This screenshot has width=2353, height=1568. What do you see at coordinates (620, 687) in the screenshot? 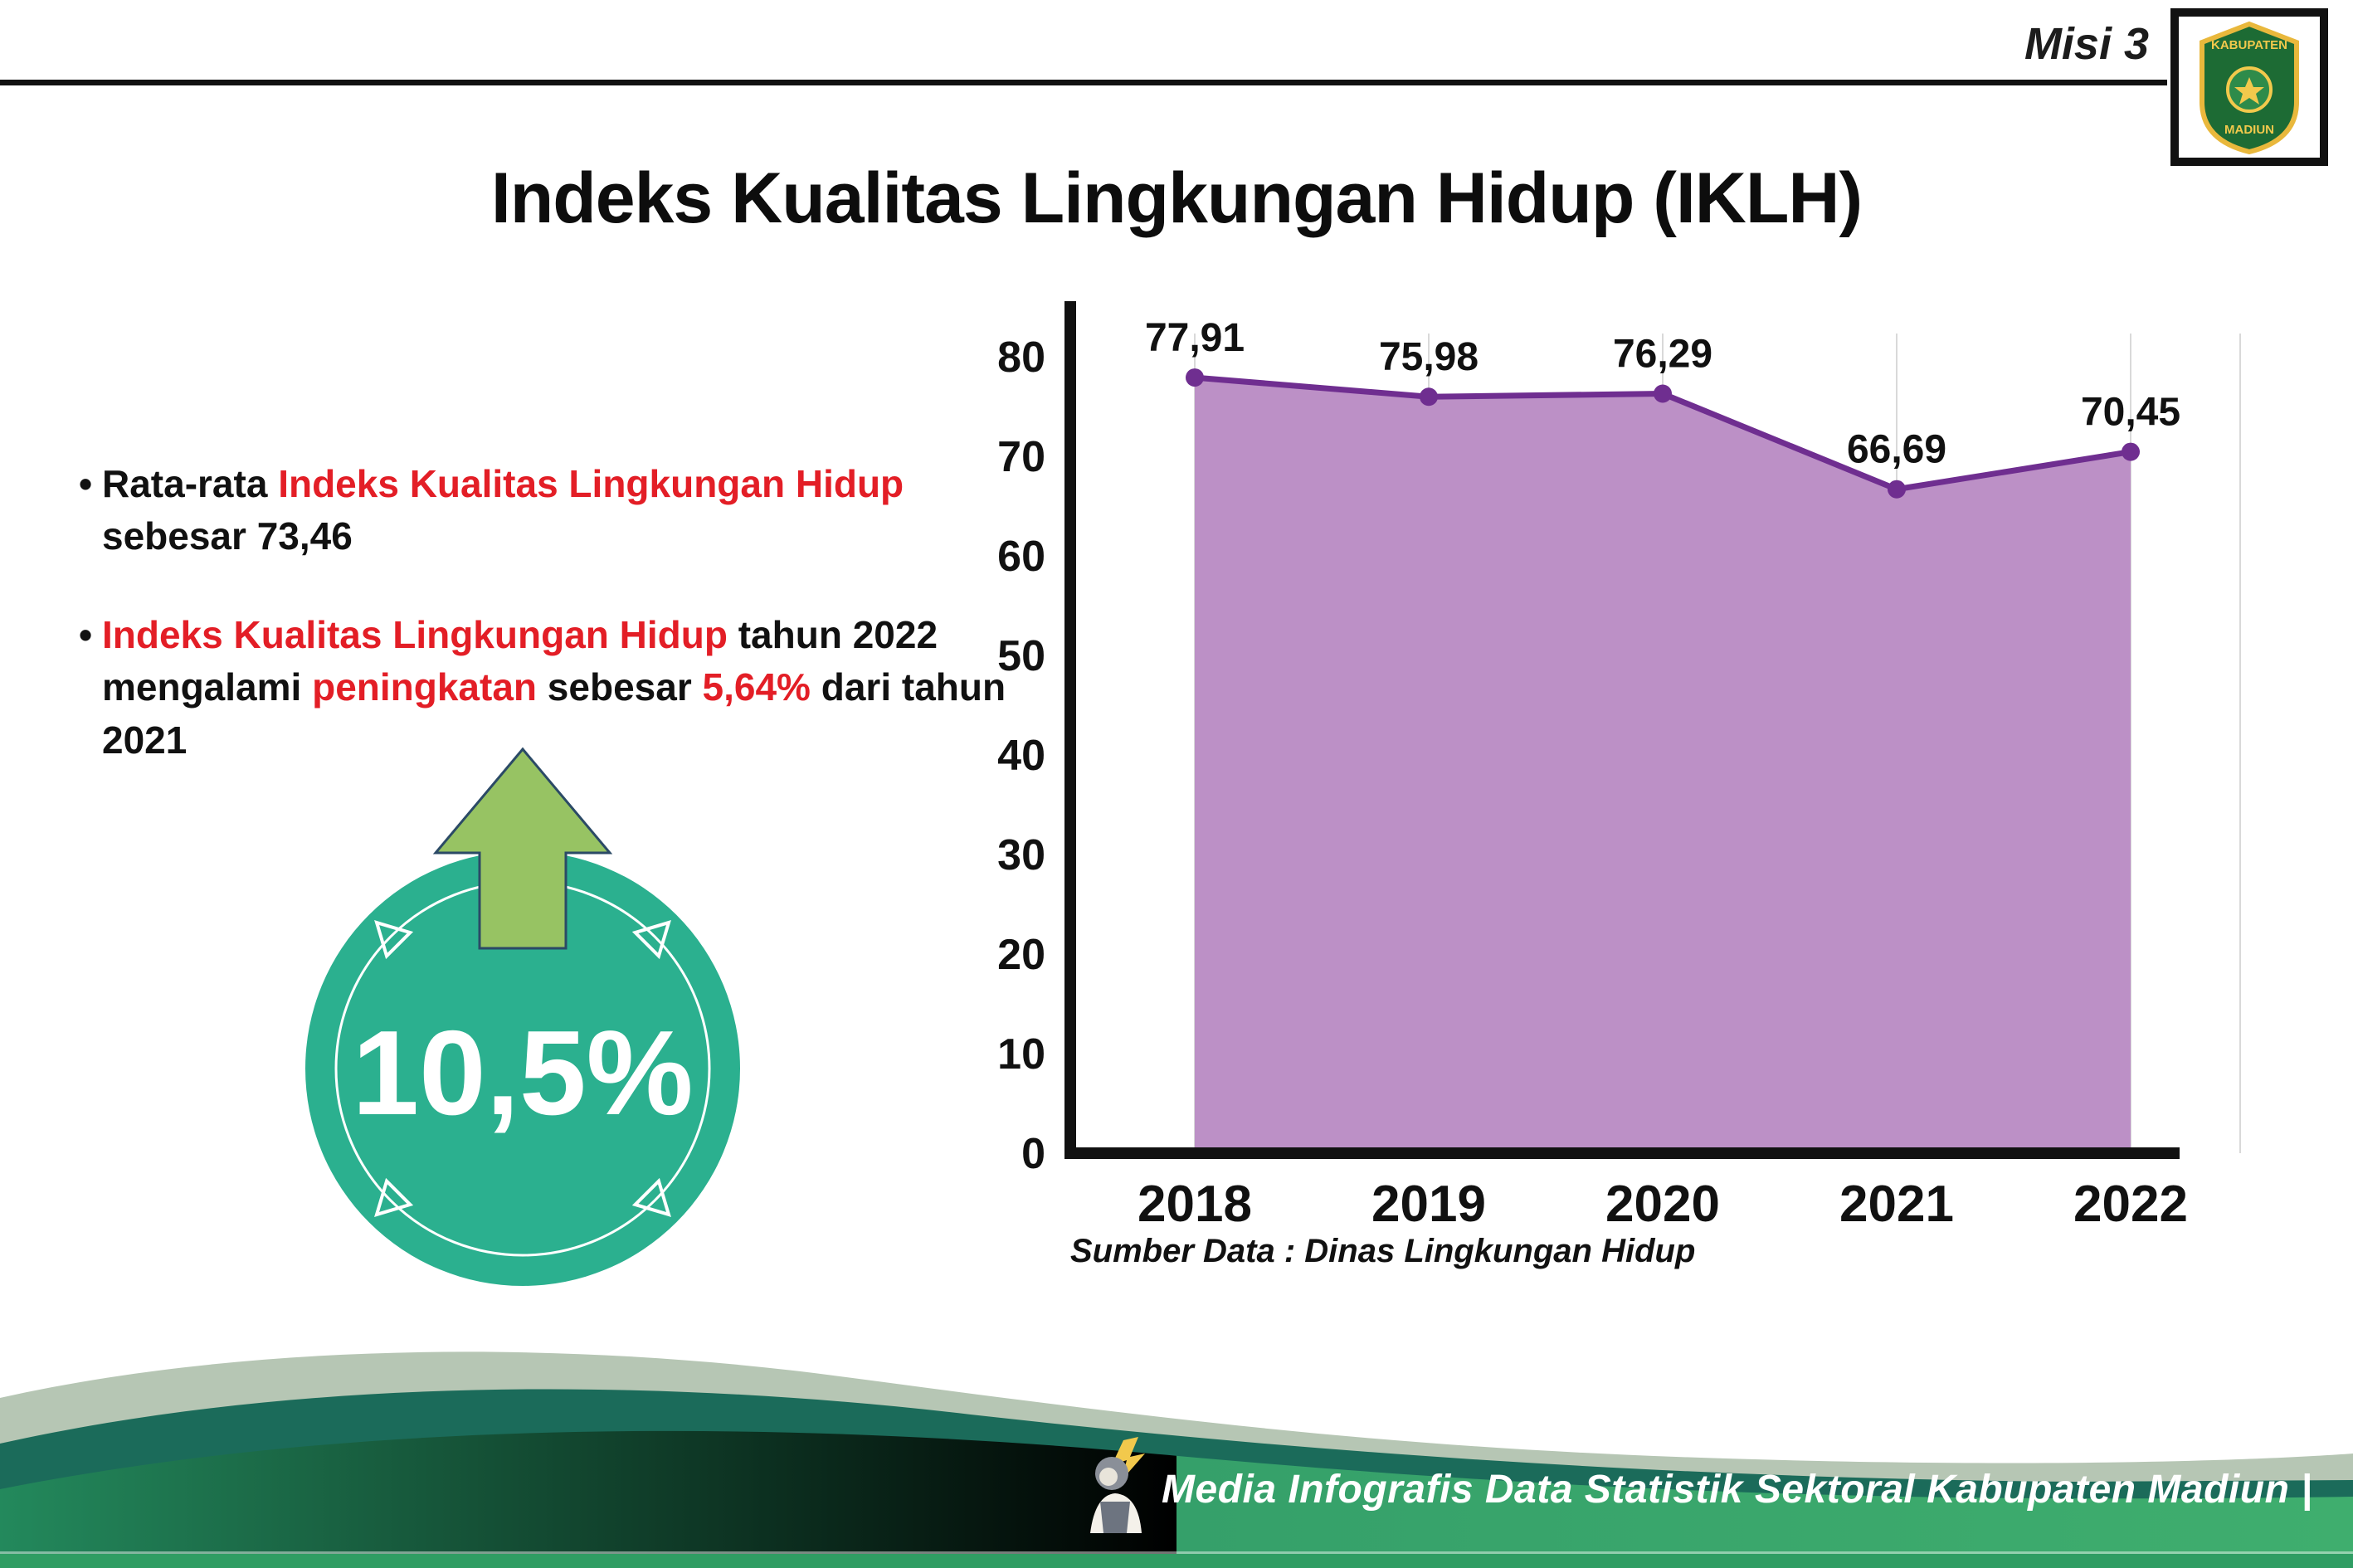
I see `note-increase-text-2: sebesar` at bounding box center [620, 687].